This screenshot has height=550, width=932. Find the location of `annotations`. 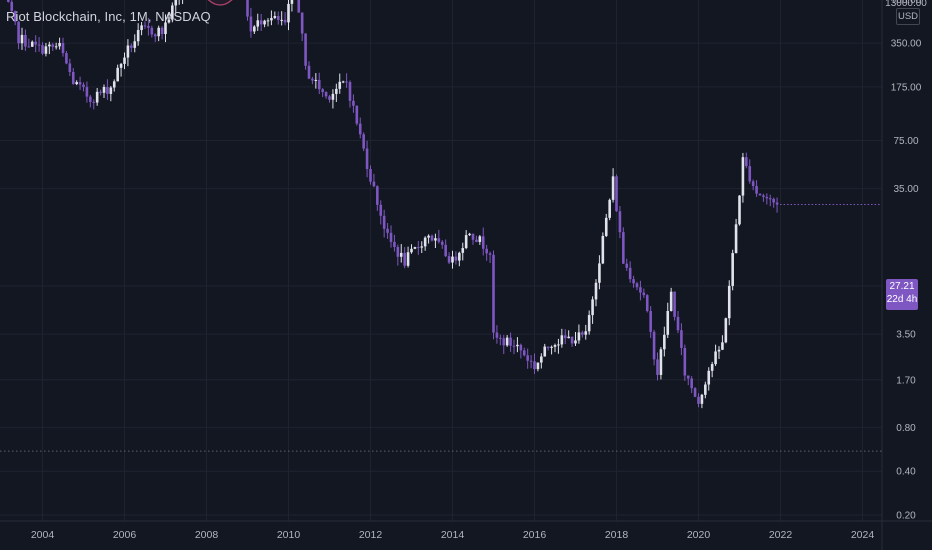

annotations is located at coordinates (220, 3).